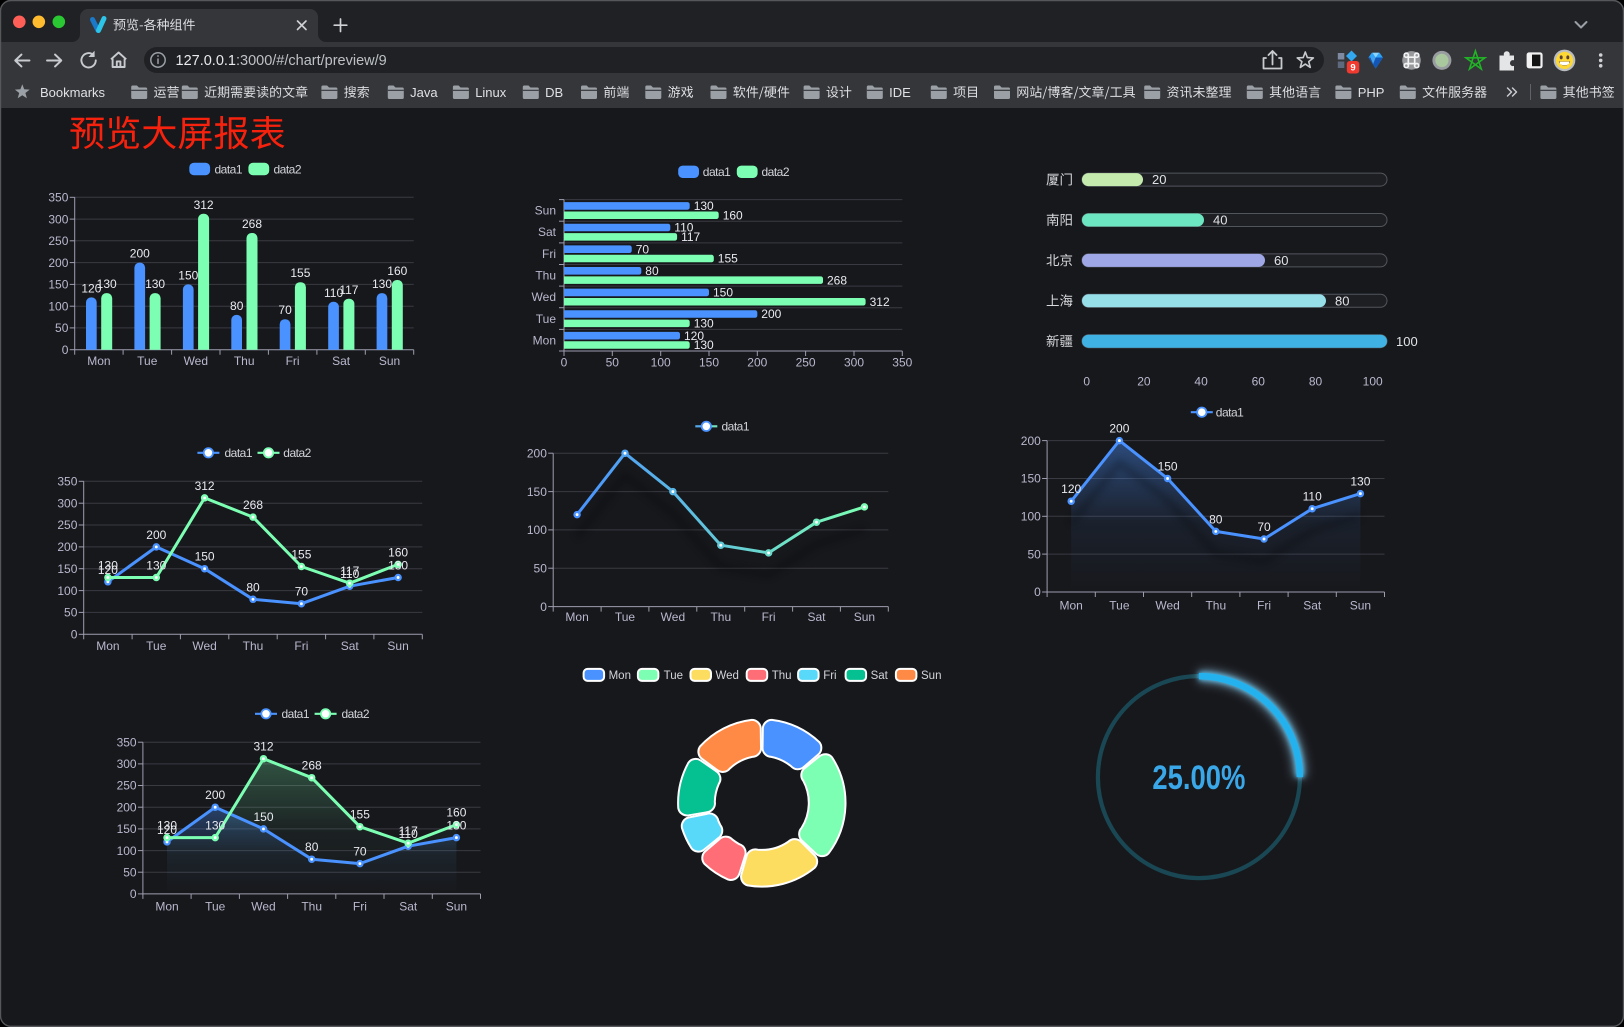  Describe the element at coordinates (806, 363) in the screenshot. I see `svg-text: 250` at that location.